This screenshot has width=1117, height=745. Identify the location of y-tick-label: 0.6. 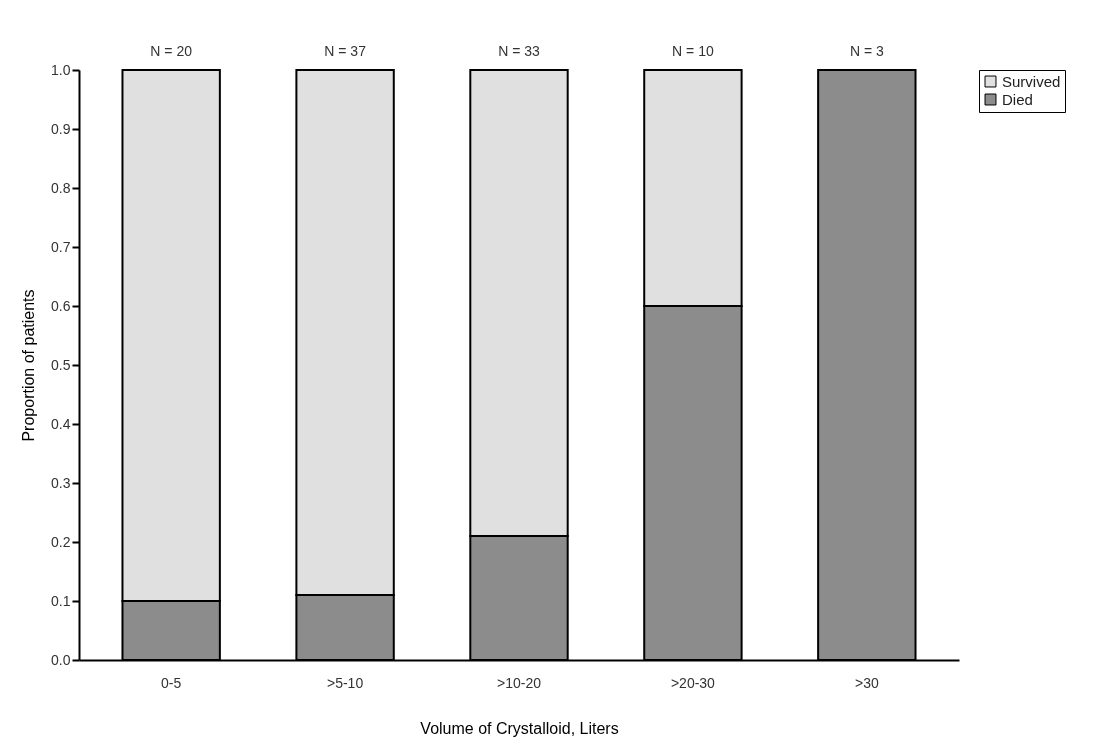
(61, 305).